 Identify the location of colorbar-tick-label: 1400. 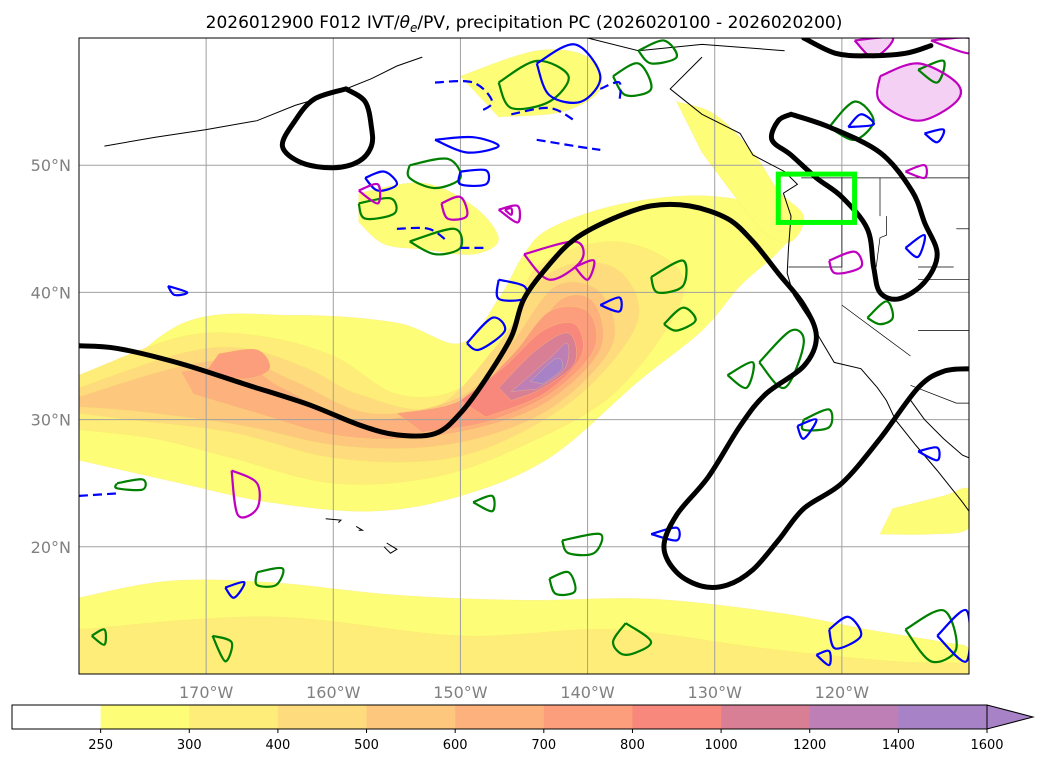
(898, 745).